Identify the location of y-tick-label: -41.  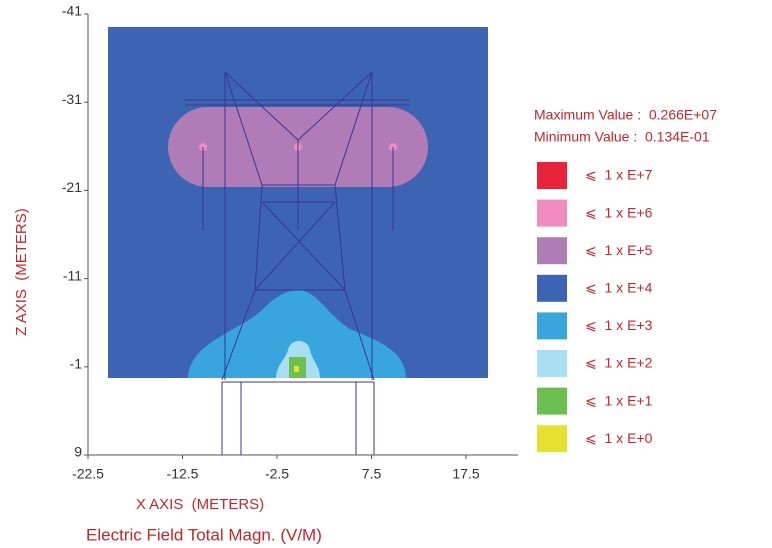
(72, 11).